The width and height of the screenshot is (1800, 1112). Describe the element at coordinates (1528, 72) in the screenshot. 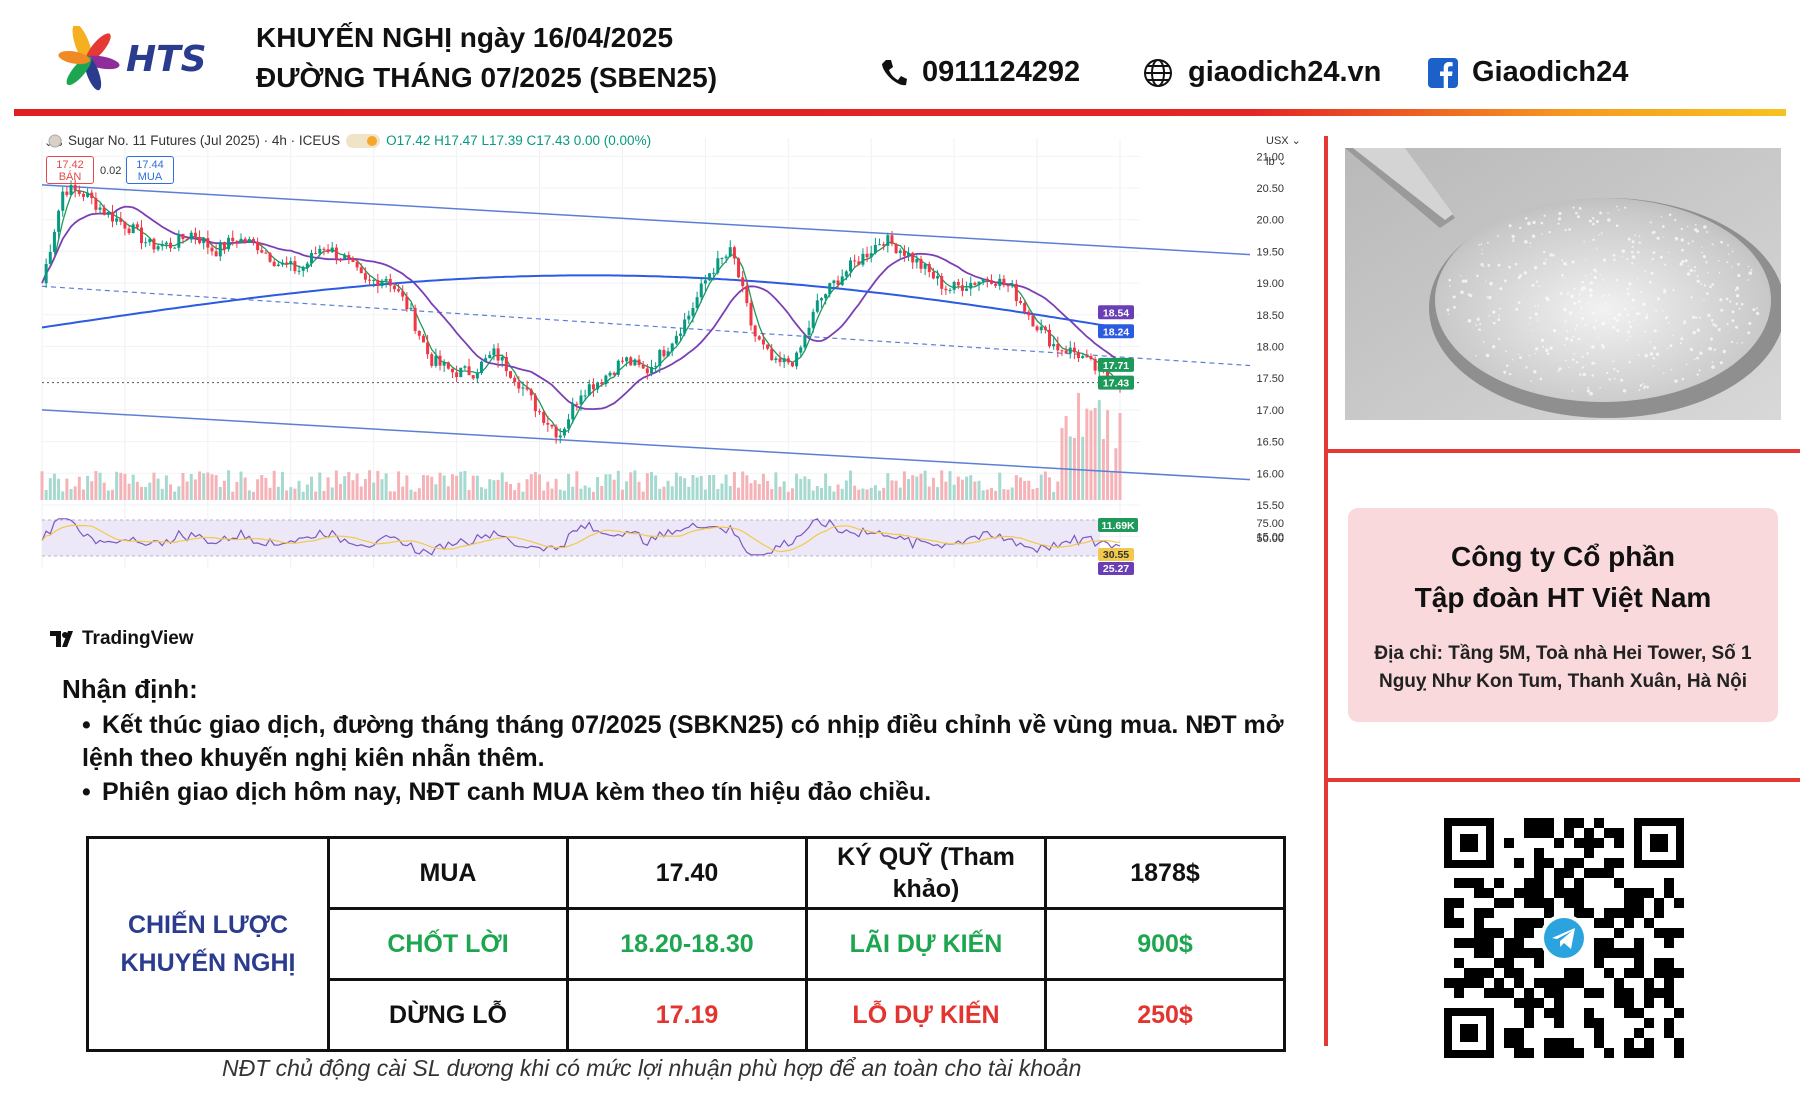

I see `facebook-link: Giaodich24` at that location.